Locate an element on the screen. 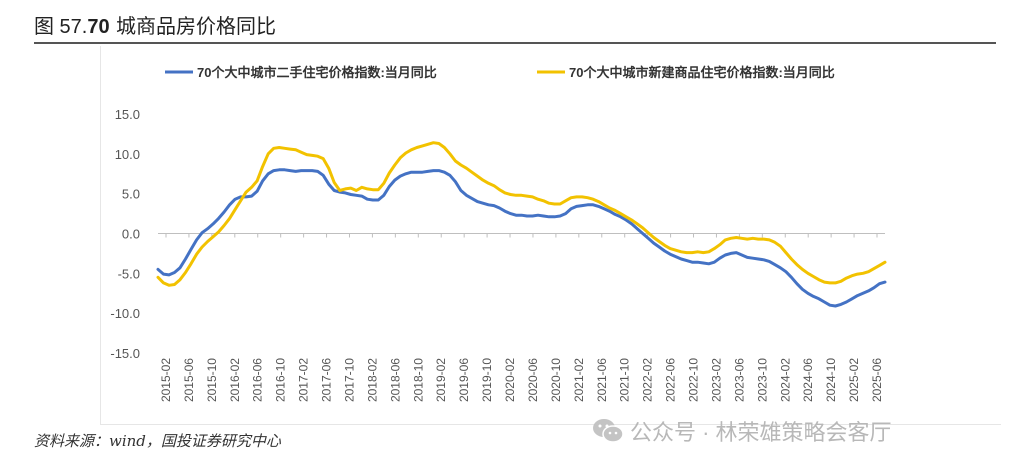 The image size is (1024, 469). y-tick-label: 15.0 is located at coordinates (127, 114).